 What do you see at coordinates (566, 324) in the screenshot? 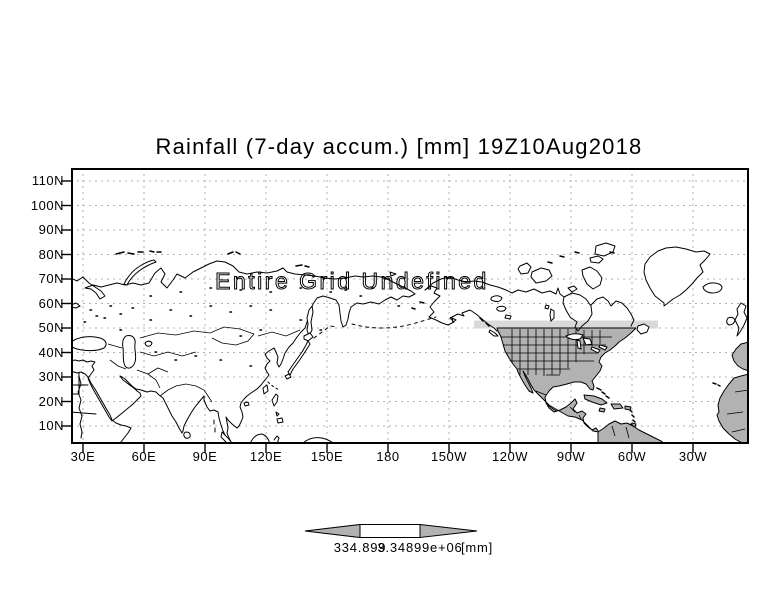
I see `light-shade-band` at bounding box center [566, 324].